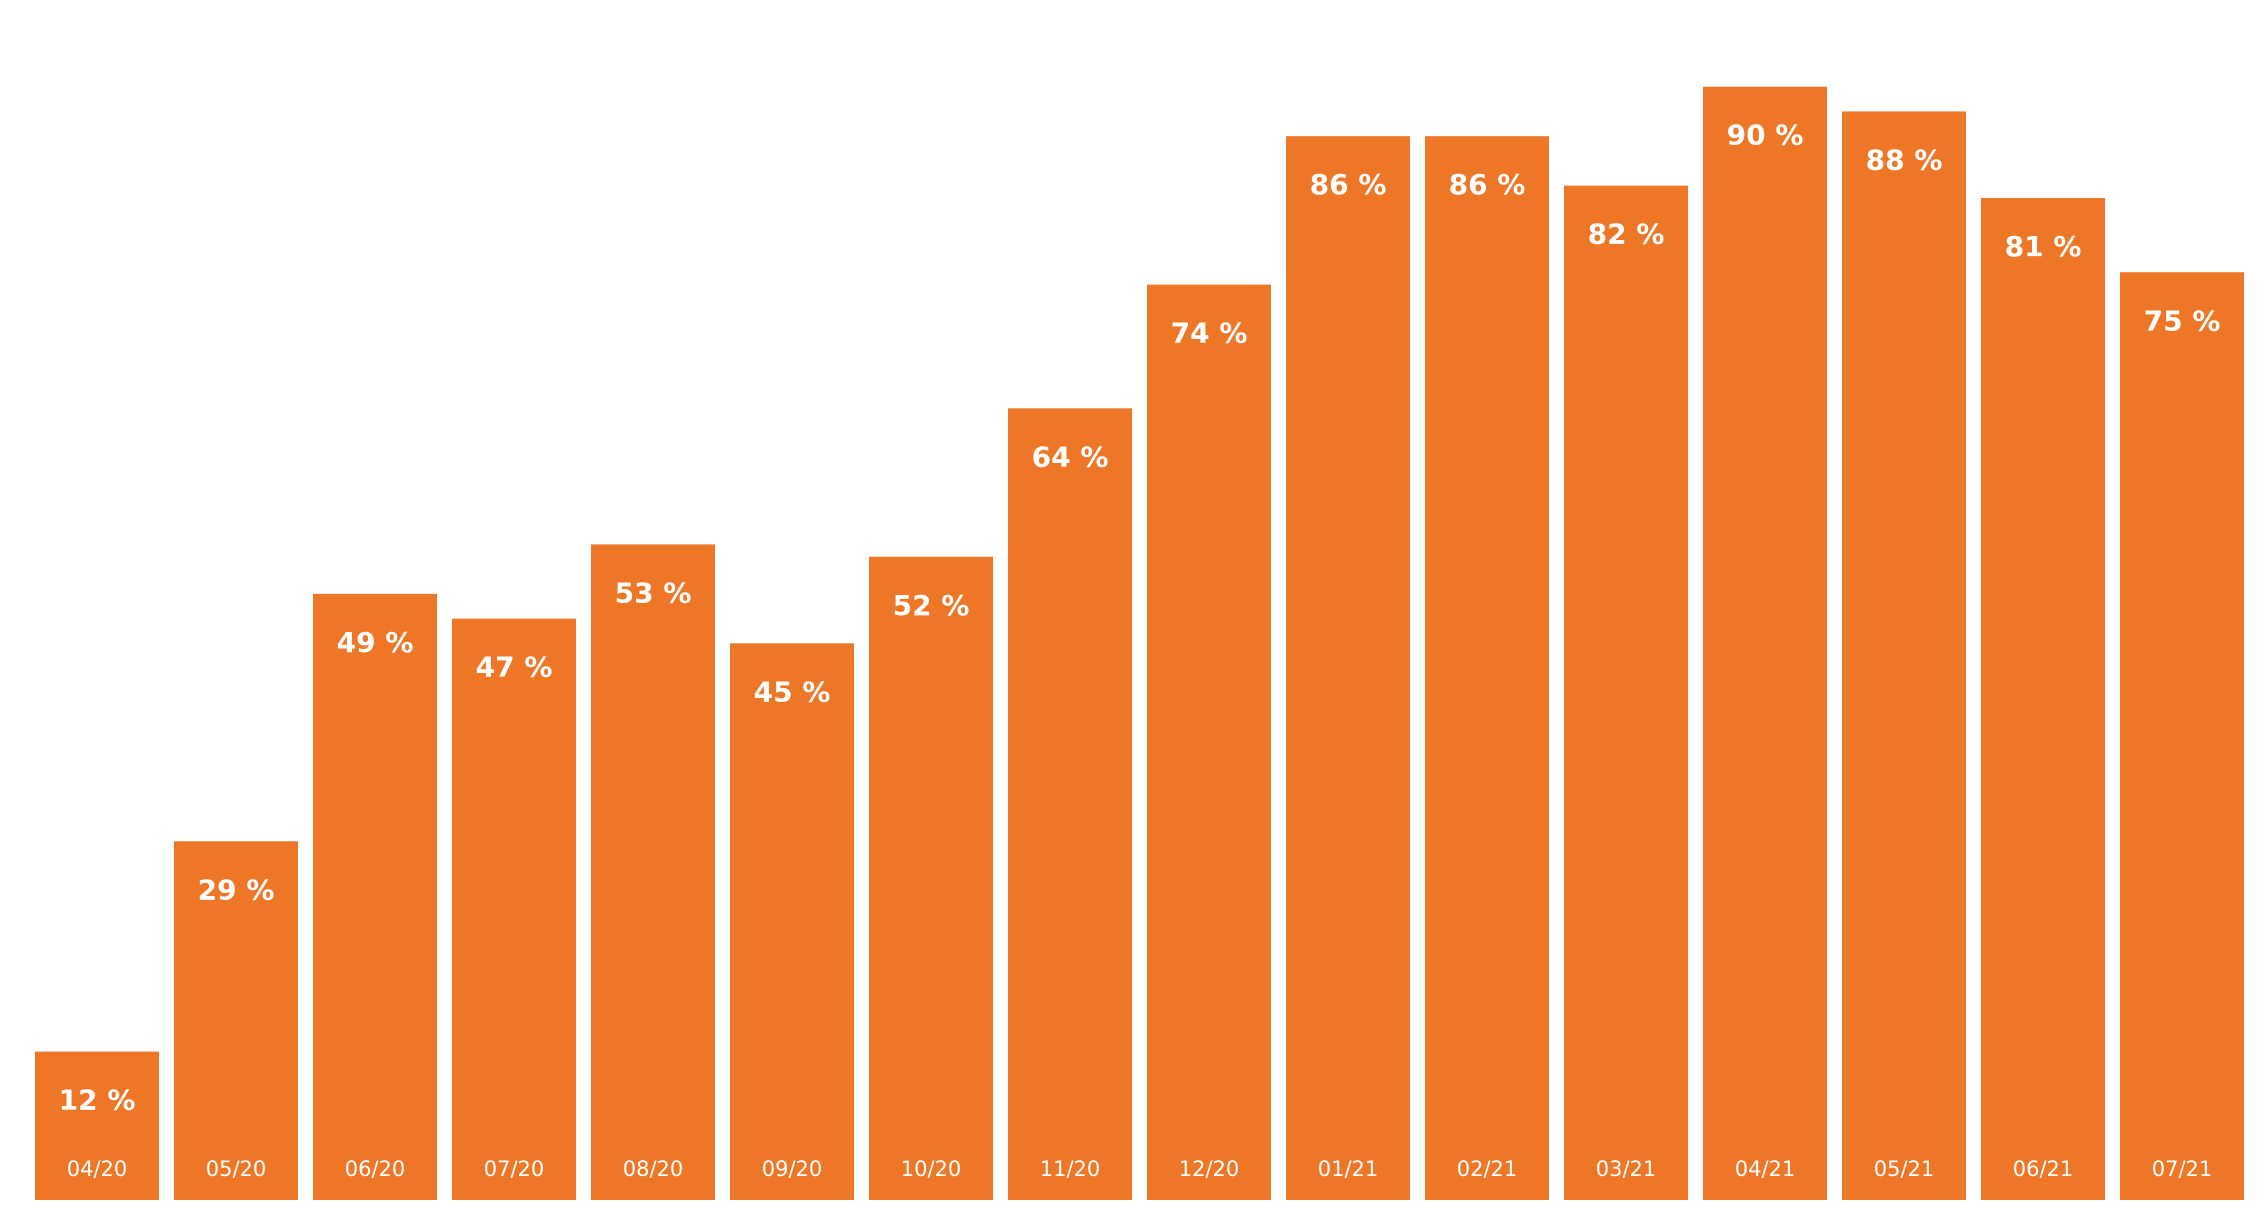  Describe the element at coordinates (1904, 1169) in the screenshot. I see `category-label: 05/21` at that location.